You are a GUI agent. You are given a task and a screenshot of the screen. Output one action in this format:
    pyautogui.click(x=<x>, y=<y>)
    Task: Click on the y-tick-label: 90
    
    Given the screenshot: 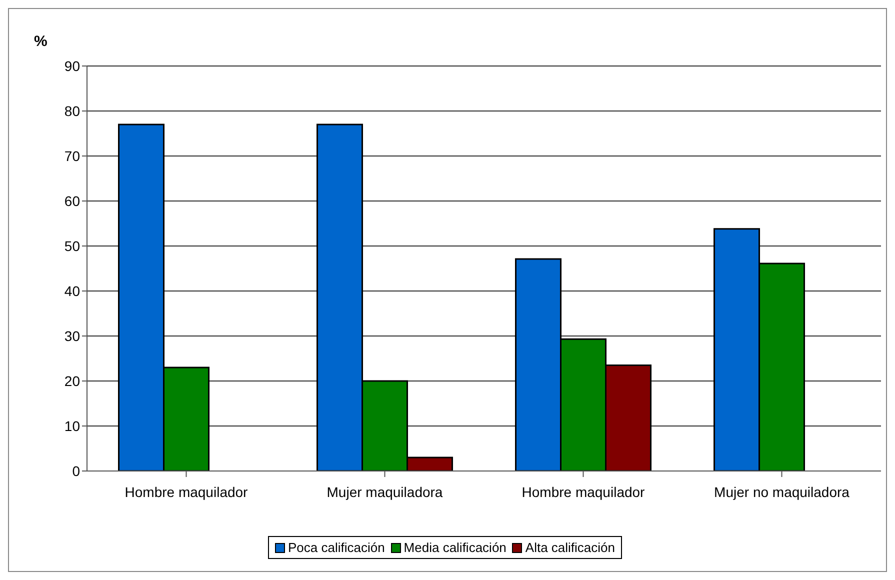 What is the action you would take?
    pyautogui.click(x=72, y=66)
    